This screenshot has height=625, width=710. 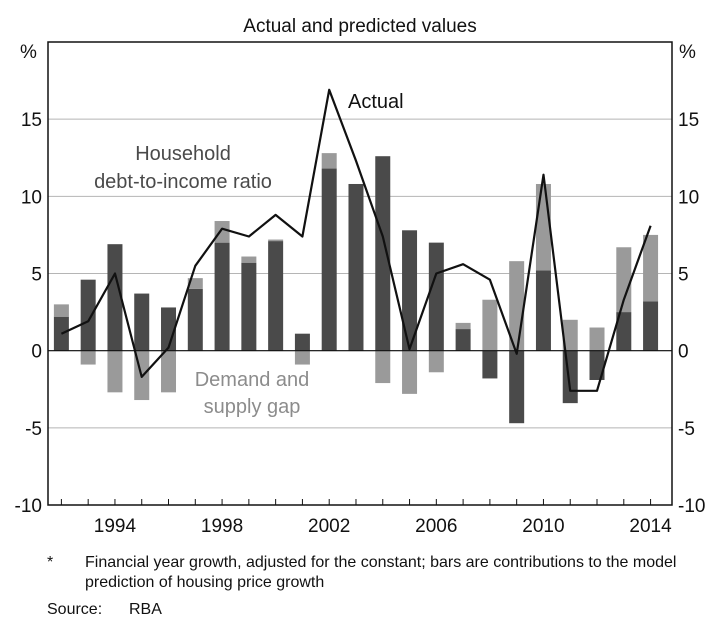 What do you see at coordinates (145, 609) in the screenshot?
I see `source-value: RBA` at bounding box center [145, 609].